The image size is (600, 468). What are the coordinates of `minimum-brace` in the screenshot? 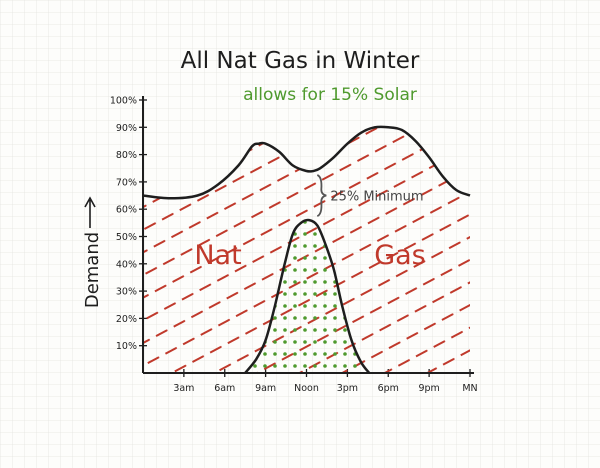 It's located at (321, 195).